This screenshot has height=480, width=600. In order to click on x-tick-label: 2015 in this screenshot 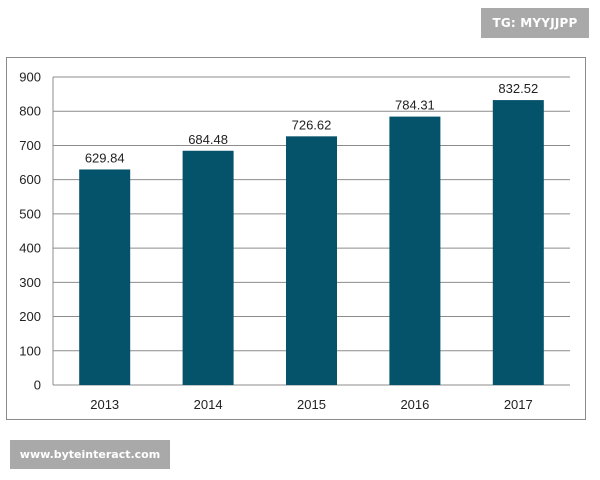, I will do `click(311, 404)`.